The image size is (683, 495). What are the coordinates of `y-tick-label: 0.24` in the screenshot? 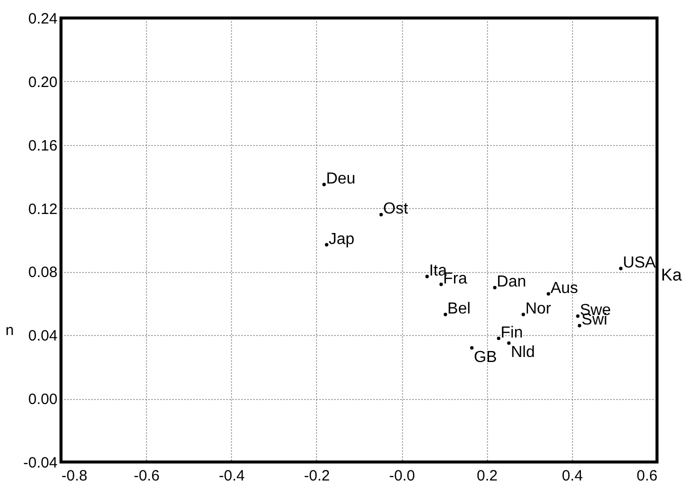 It's located at (43, 19).